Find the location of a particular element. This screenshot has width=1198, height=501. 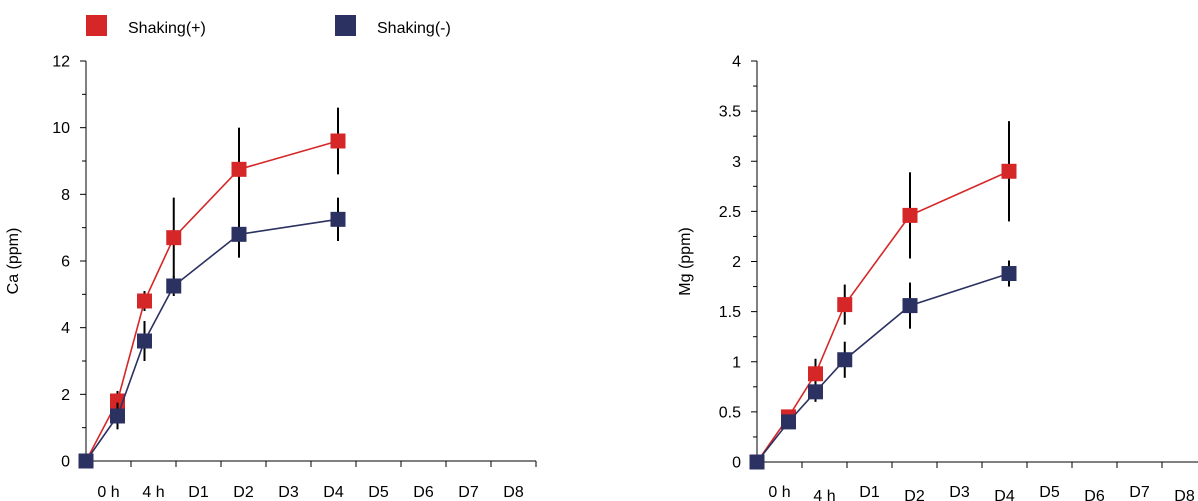

mg-y-tick-label: 3 is located at coordinates (736, 162).